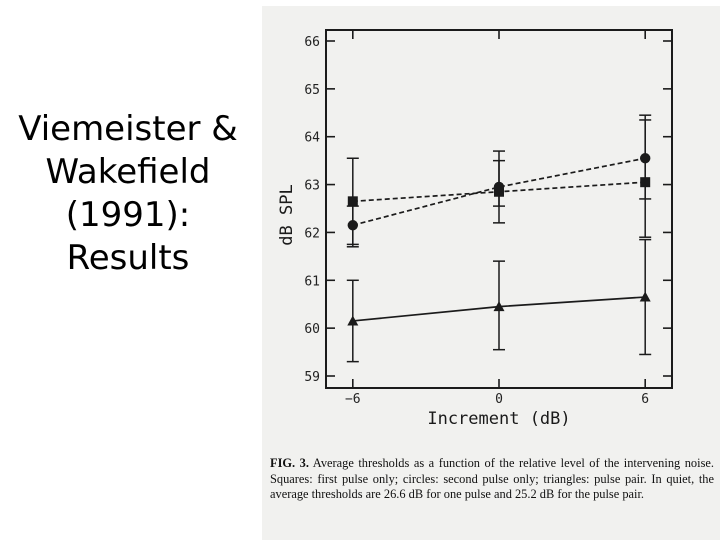  I want to click on y-tick-label: 64, so click(312, 138).